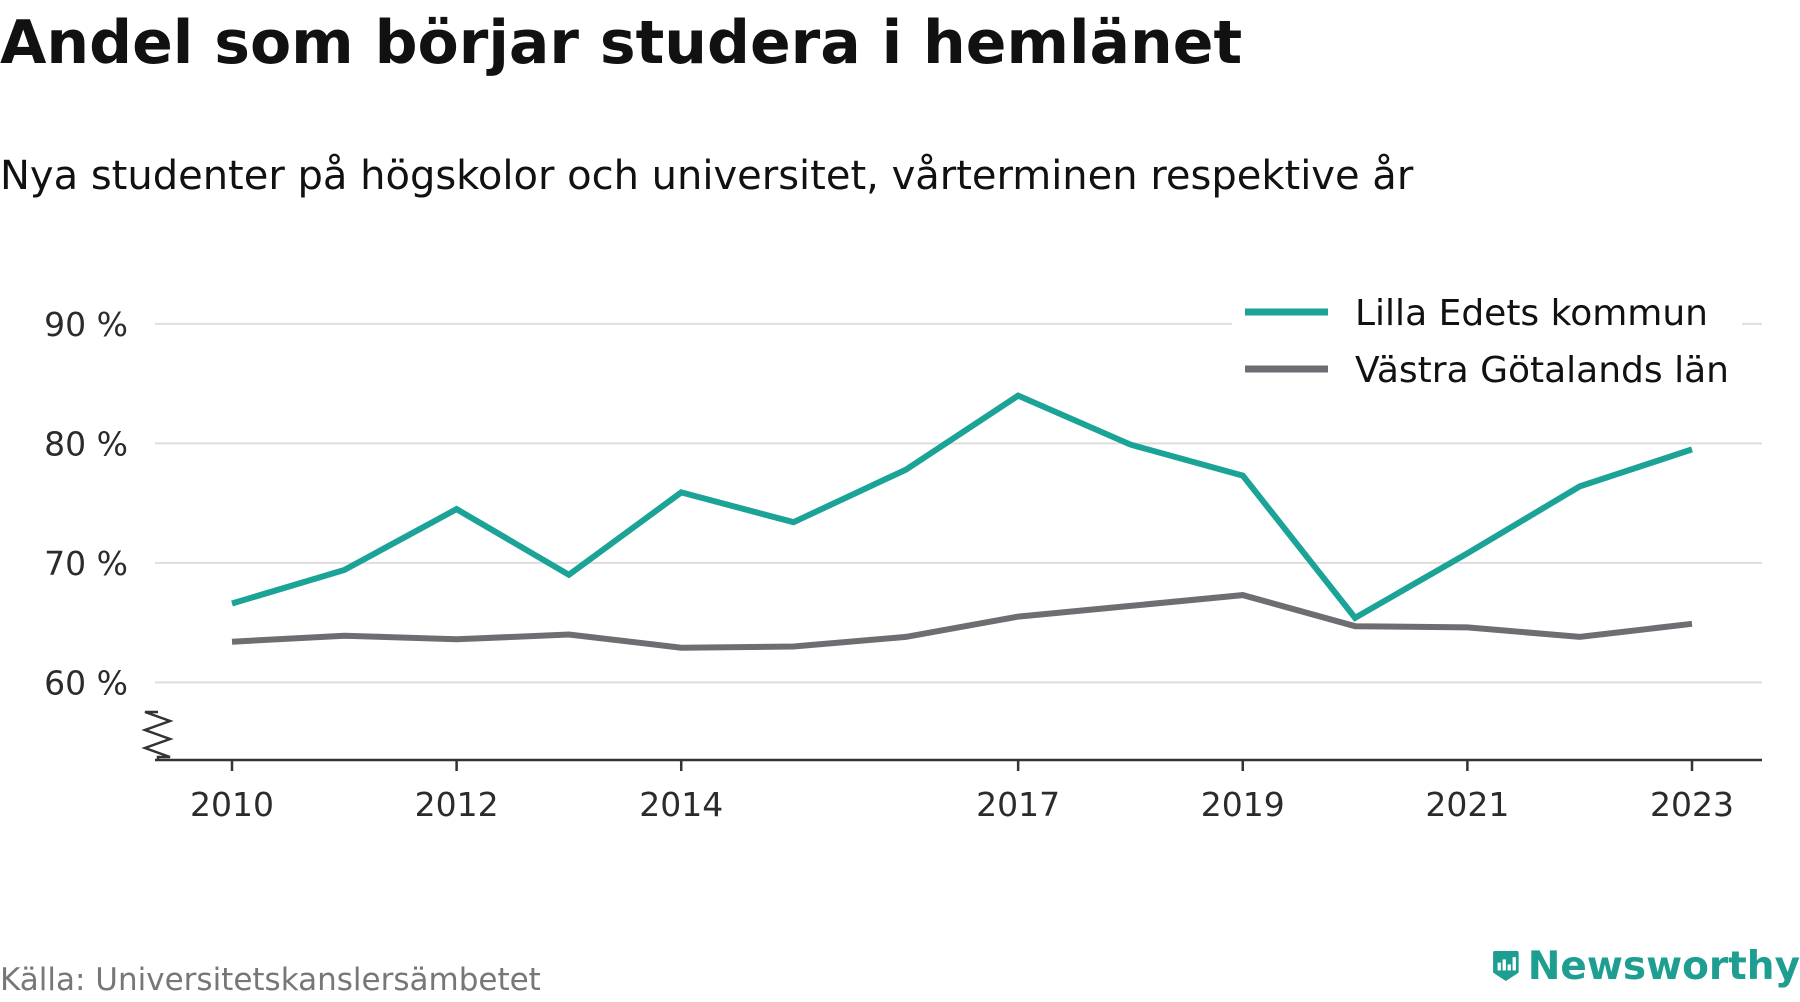  What do you see at coordinates (232, 804) in the screenshot?
I see `x-tick-label-2010: 2010` at bounding box center [232, 804].